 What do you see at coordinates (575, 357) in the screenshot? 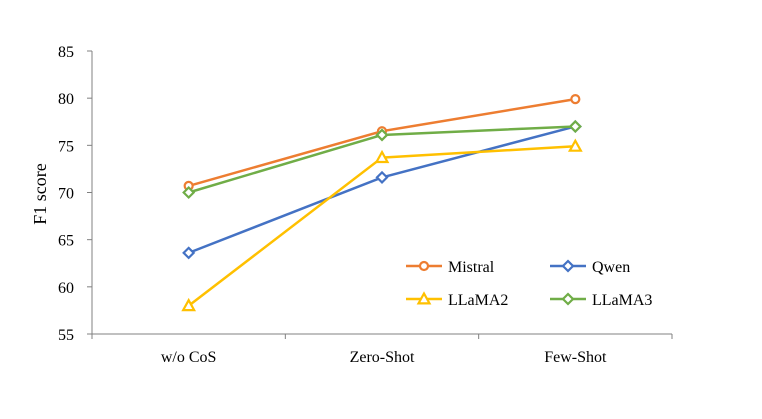
I see `x-tick-label: Few-Shot` at bounding box center [575, 357].